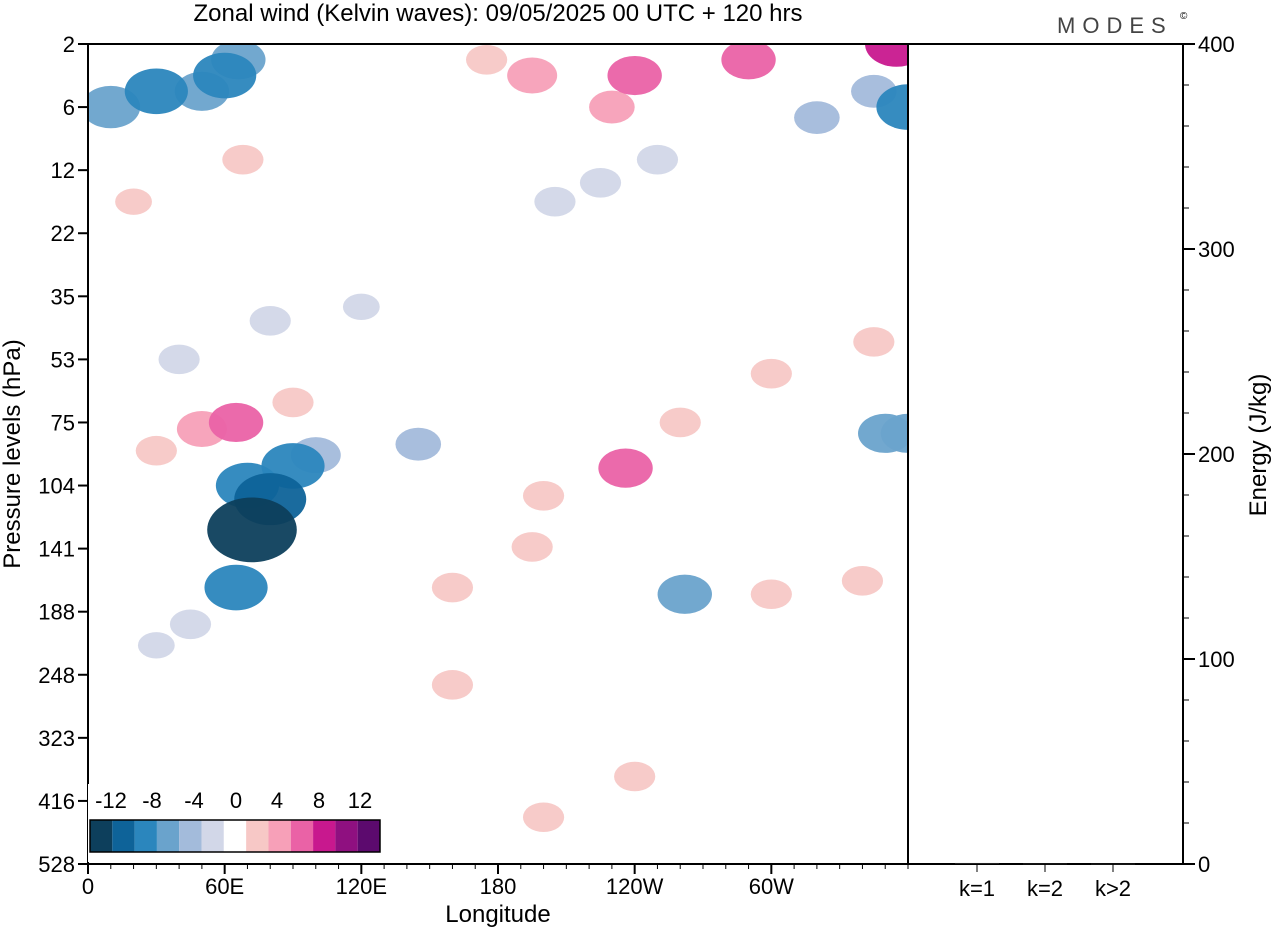  What do you see at coordinates (224, 886) in the screenshot?
I see `x-tick-label: 60E` at bounding box center [224, 886].